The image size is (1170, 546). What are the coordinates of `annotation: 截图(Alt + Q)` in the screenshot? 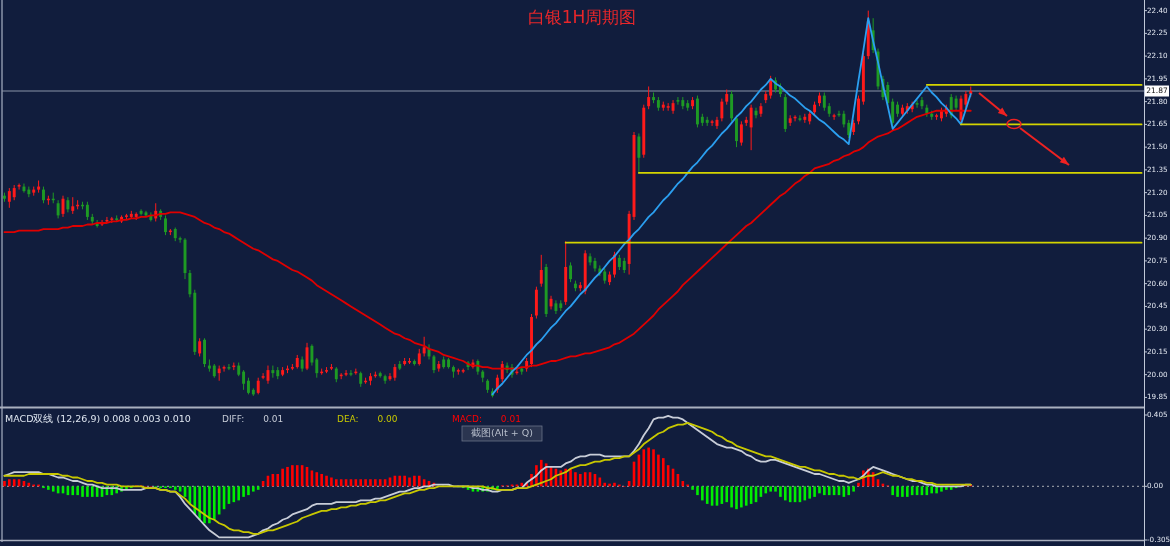 It's located at (502, 432).